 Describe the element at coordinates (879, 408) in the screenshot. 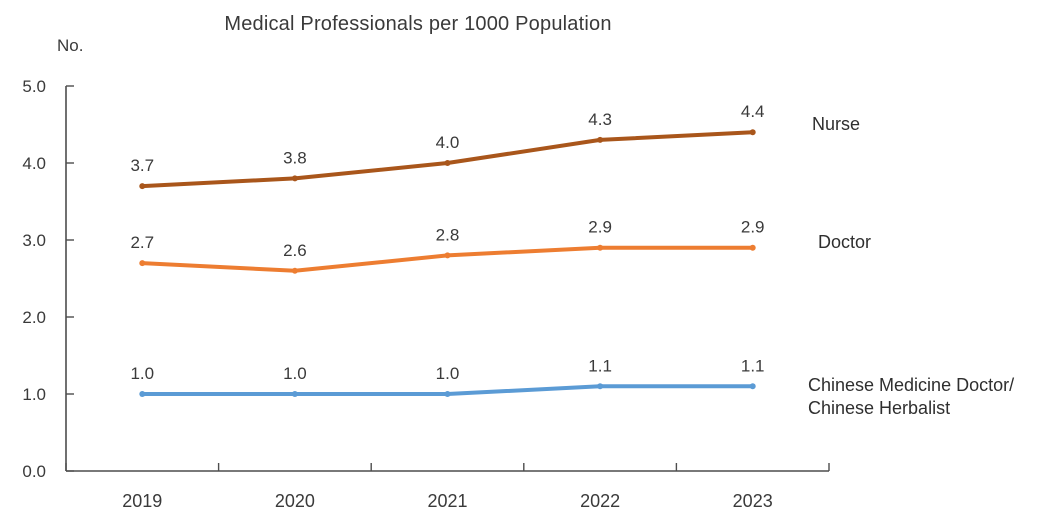

I see `series-label-chinese-medicine-doctor-line2: Chinese Herbalist` at that location.